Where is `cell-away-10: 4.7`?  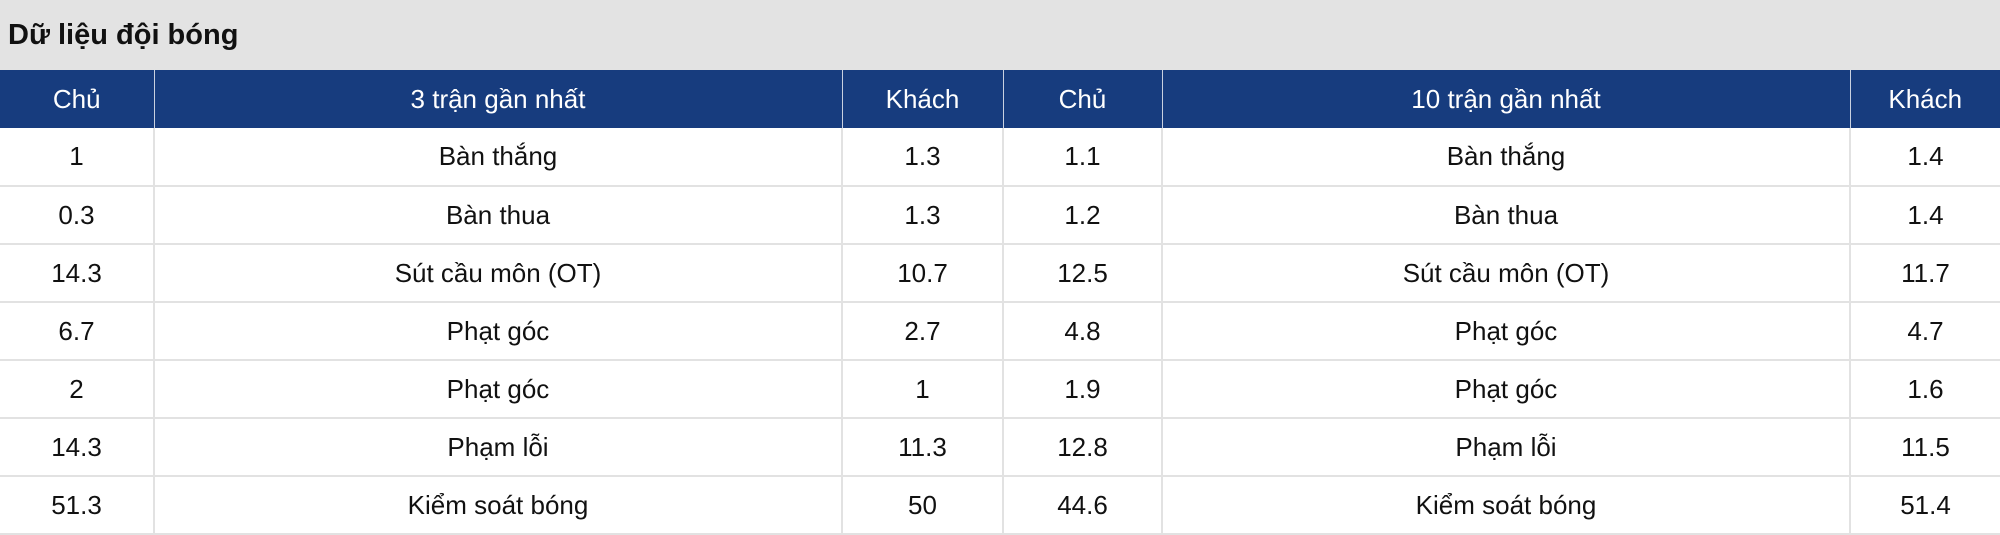
cell-away-10: 4.7 is located at coordinates (1924, 331).